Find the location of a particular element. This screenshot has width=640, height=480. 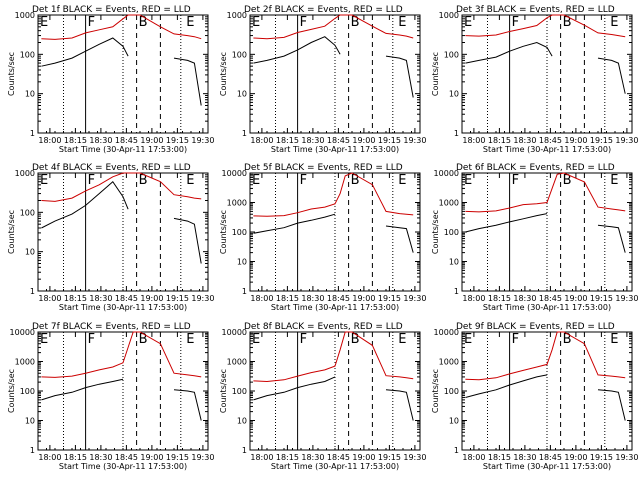

panel-title: Det 2f BLACK = Events, RED = LLD is located at coordinates (323, 10).